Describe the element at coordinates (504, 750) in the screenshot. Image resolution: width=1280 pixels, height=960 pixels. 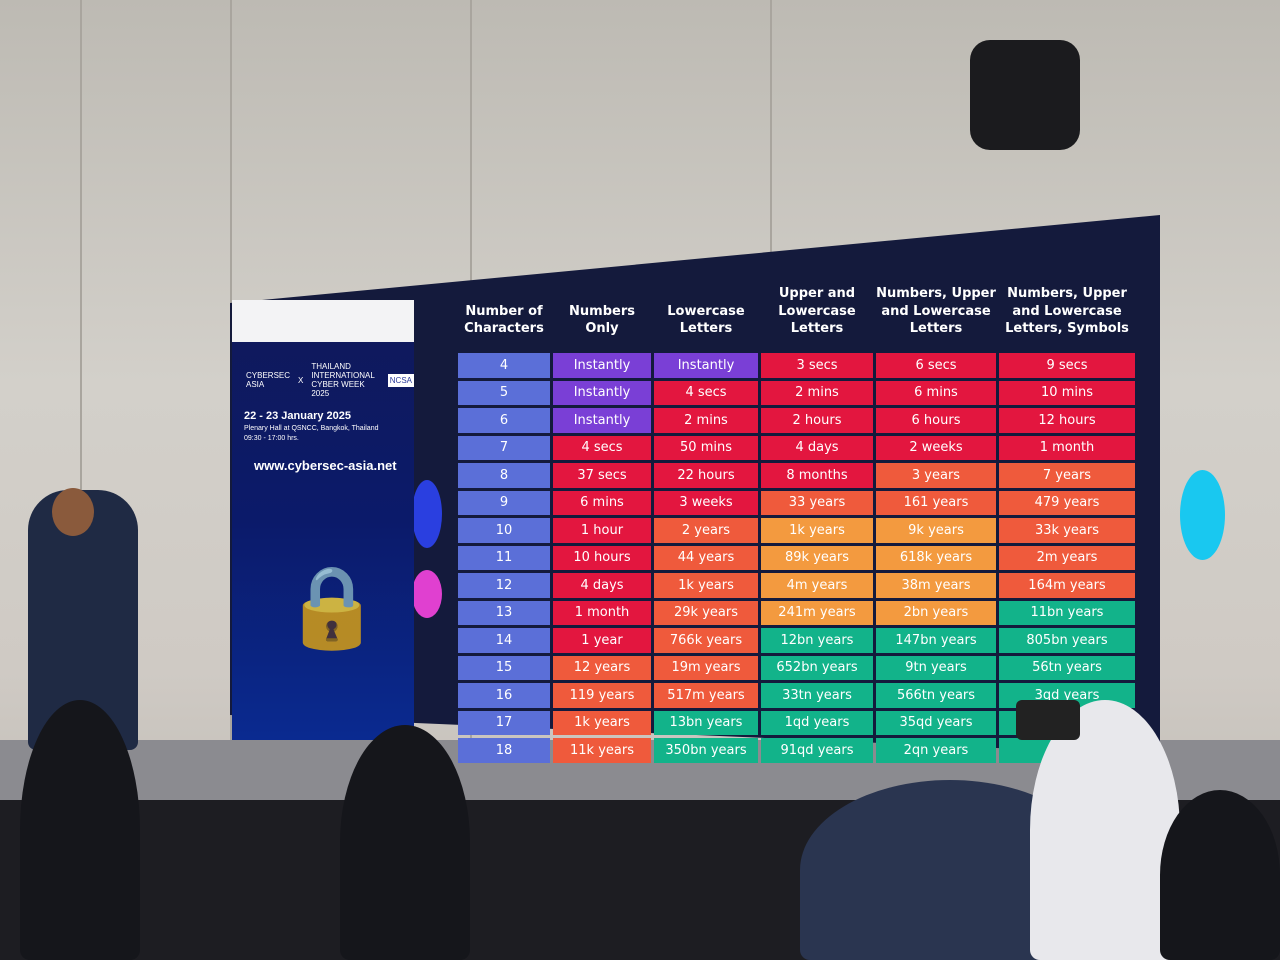
I see `row-header-chars: 18` at that location.